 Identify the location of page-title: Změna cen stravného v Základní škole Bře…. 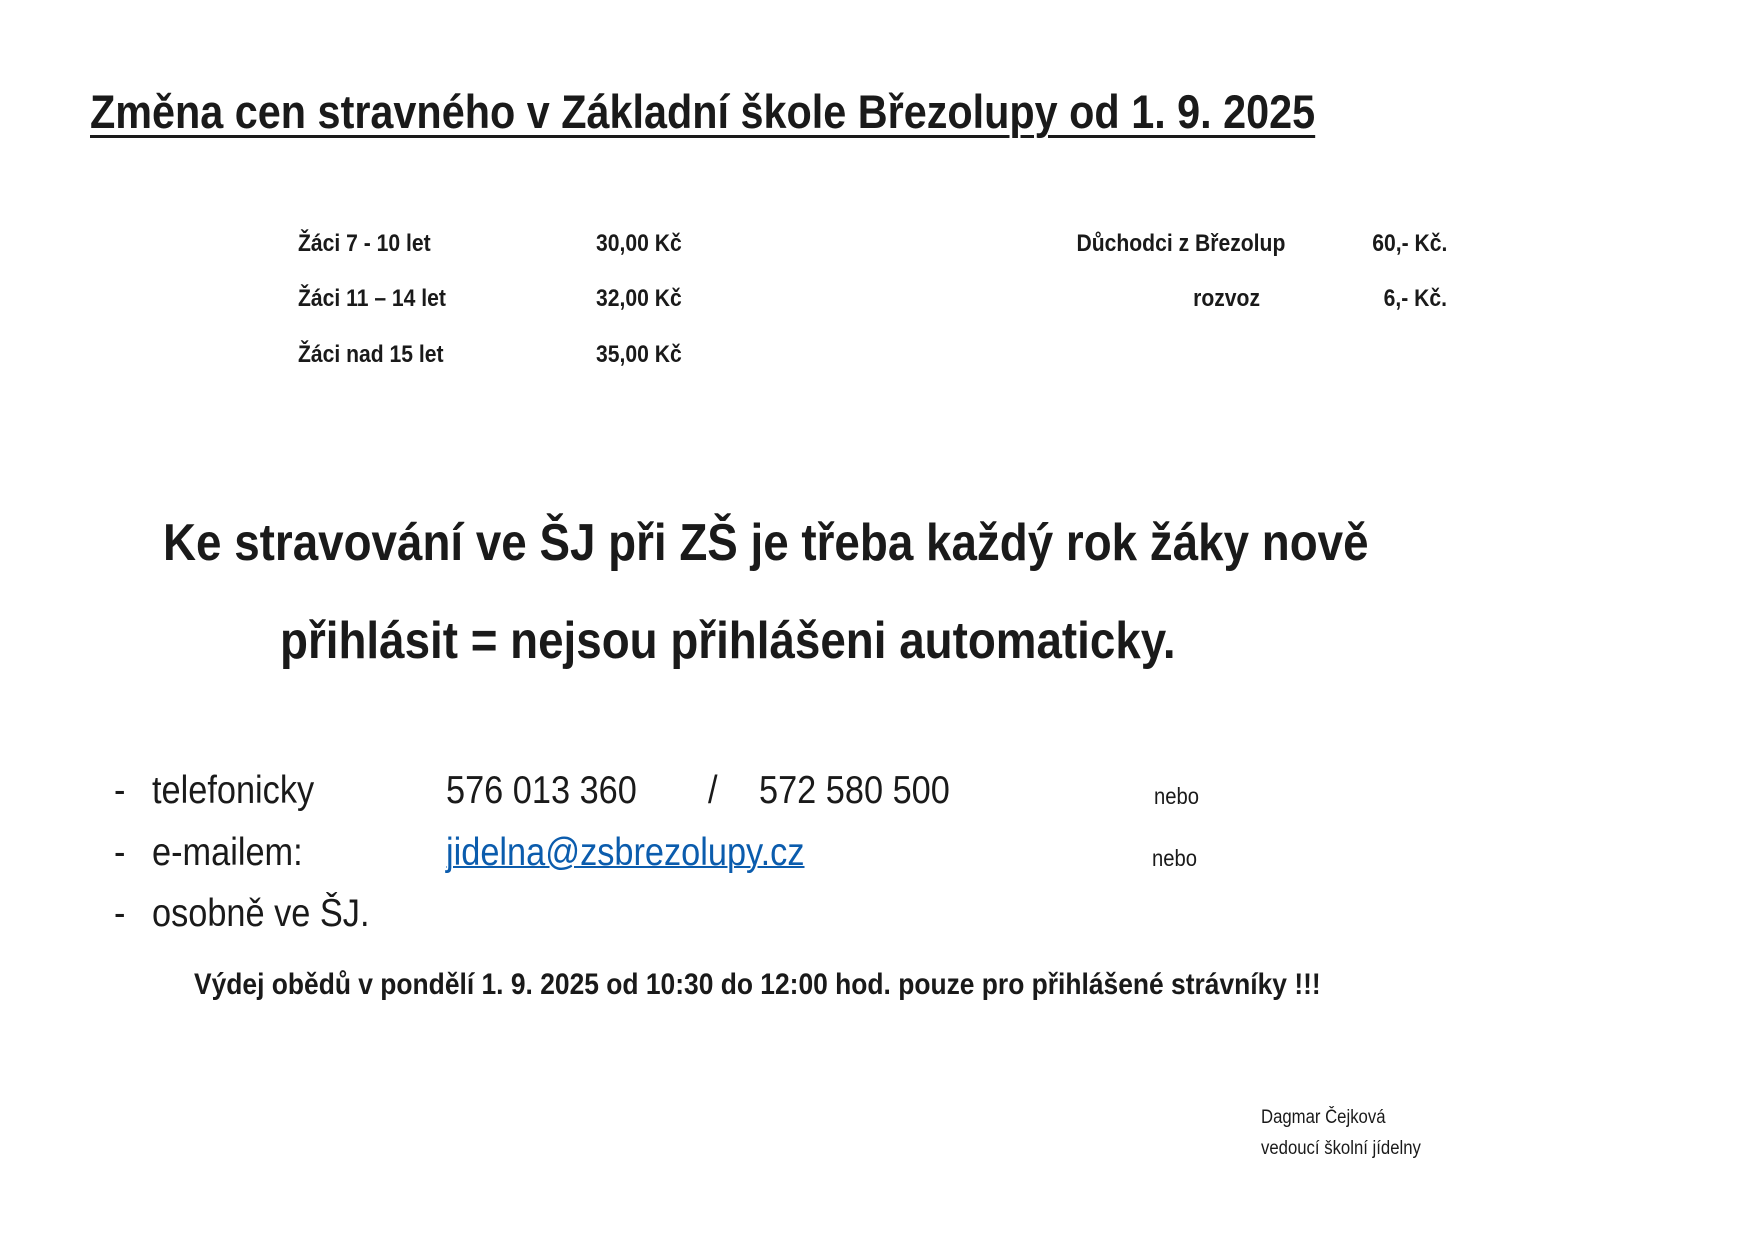
(703, 111).